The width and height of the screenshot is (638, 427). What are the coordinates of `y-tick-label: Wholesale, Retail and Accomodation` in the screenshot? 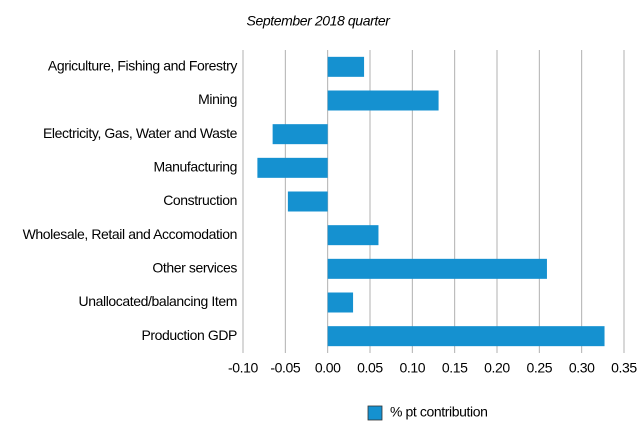 It's located at (130, 234).